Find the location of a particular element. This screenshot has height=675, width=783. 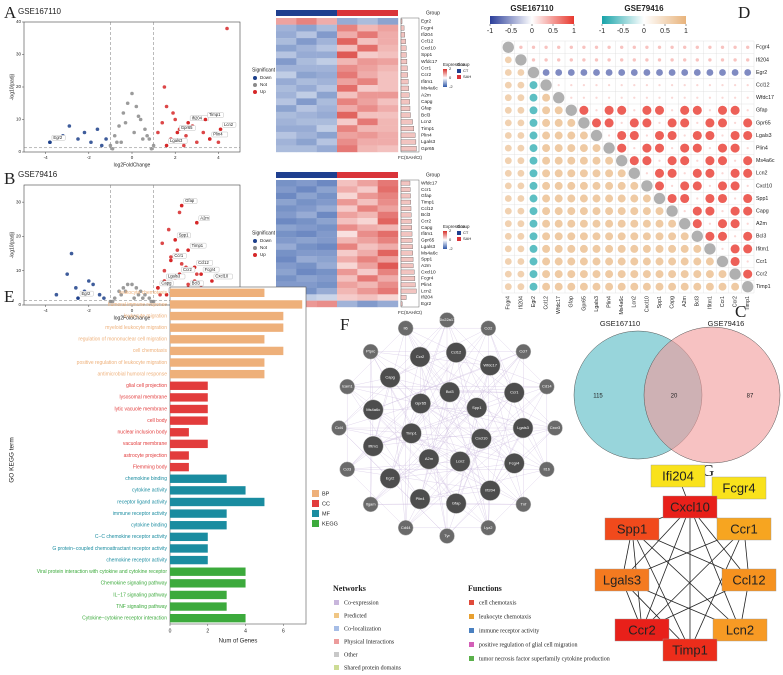

ppi-label: Spp1 is located at coordinates (632, 528).